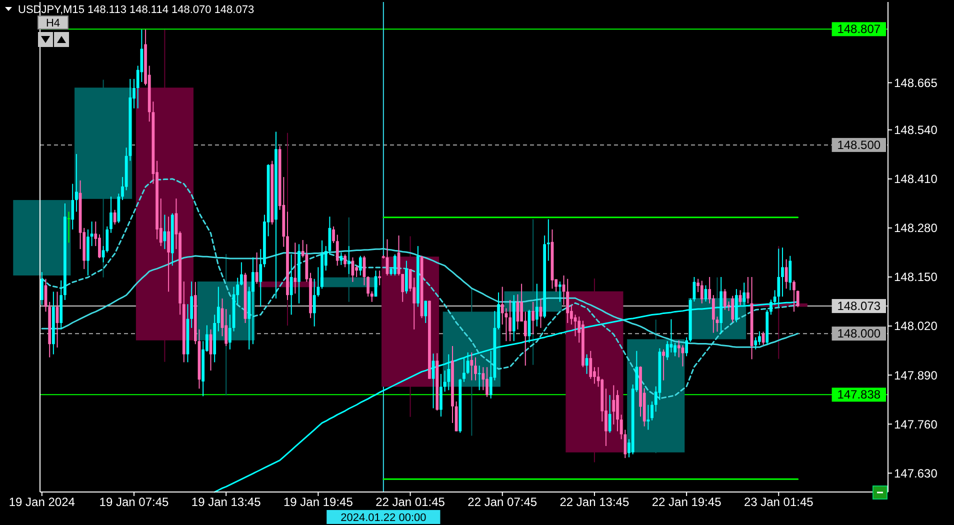 This screenshot has height=525, width=954. What do you see at coordinates (42, 502) in the screenshot?
I see `x-tick-label: 19 Jan 2024` at bounding box center [42, 502].